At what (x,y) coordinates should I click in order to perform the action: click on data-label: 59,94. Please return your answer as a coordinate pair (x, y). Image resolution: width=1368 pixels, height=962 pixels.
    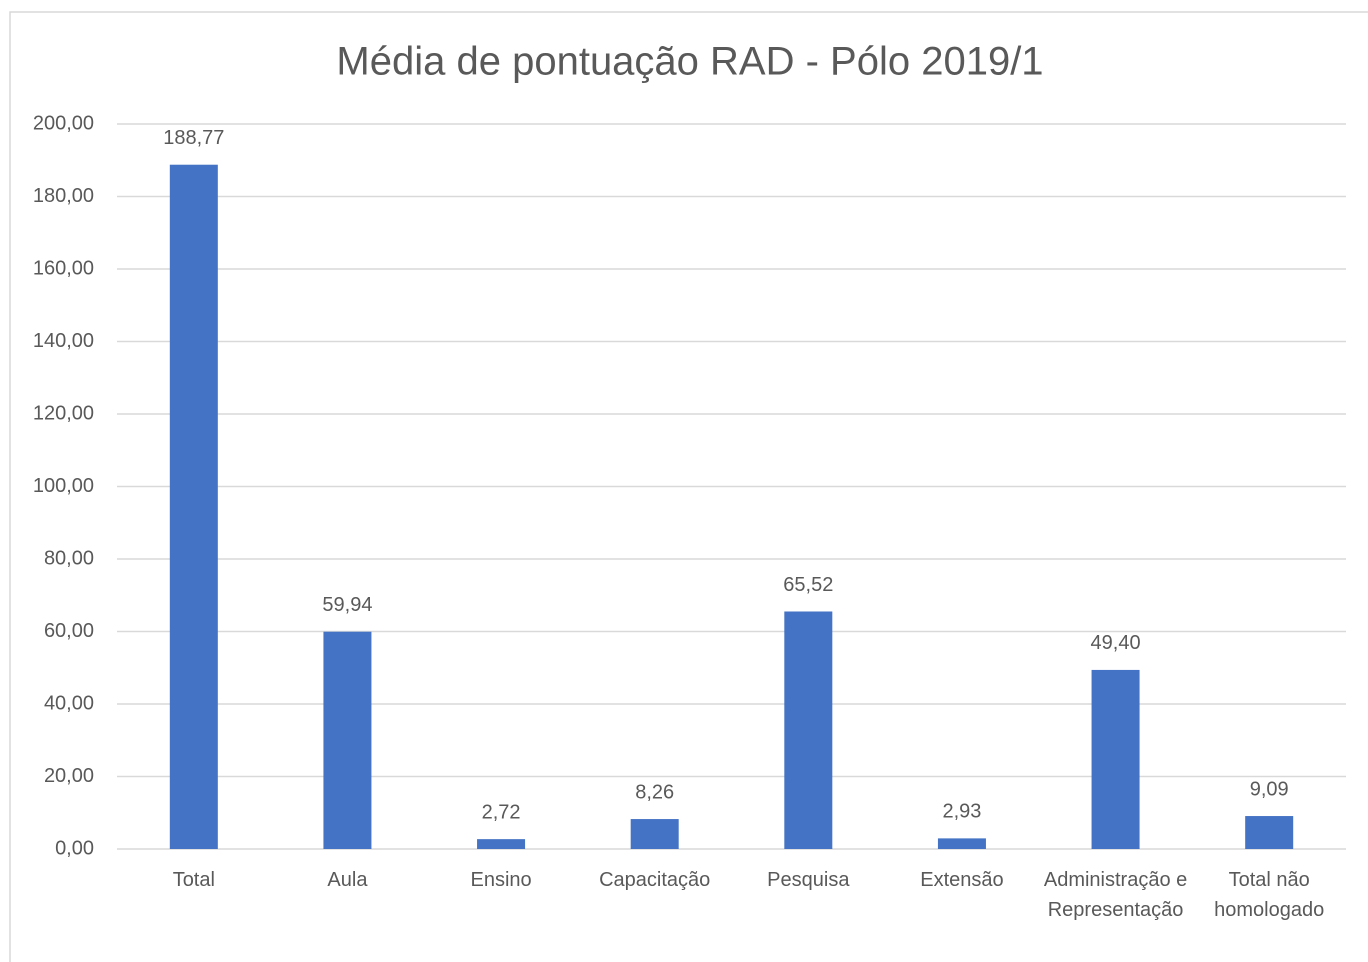
    Looking at the image, I should click on (347, 605).